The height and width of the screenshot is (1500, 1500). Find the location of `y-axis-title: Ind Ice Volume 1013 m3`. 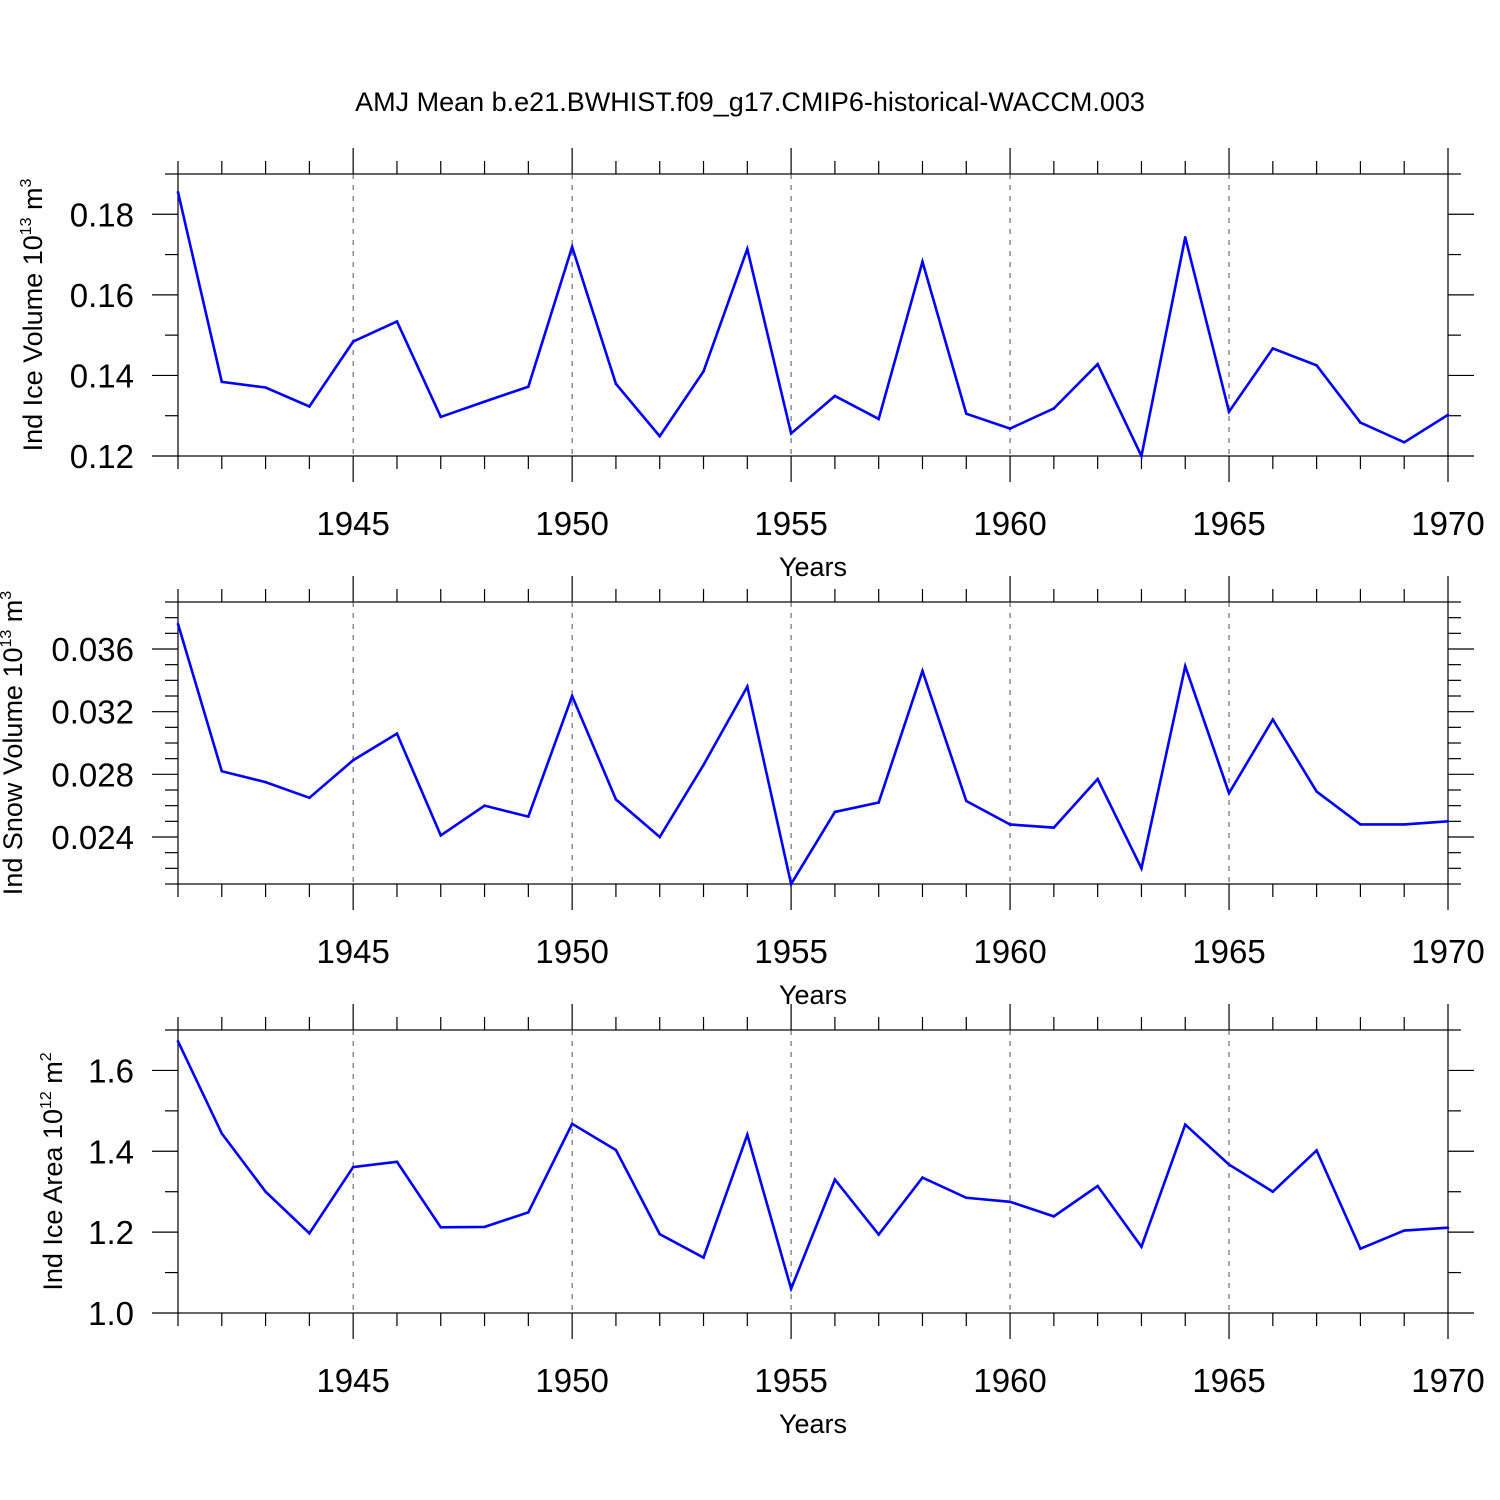

y-axis-title: Ind Ice Volume 1013 m3 is located at coordinates (33, 314).